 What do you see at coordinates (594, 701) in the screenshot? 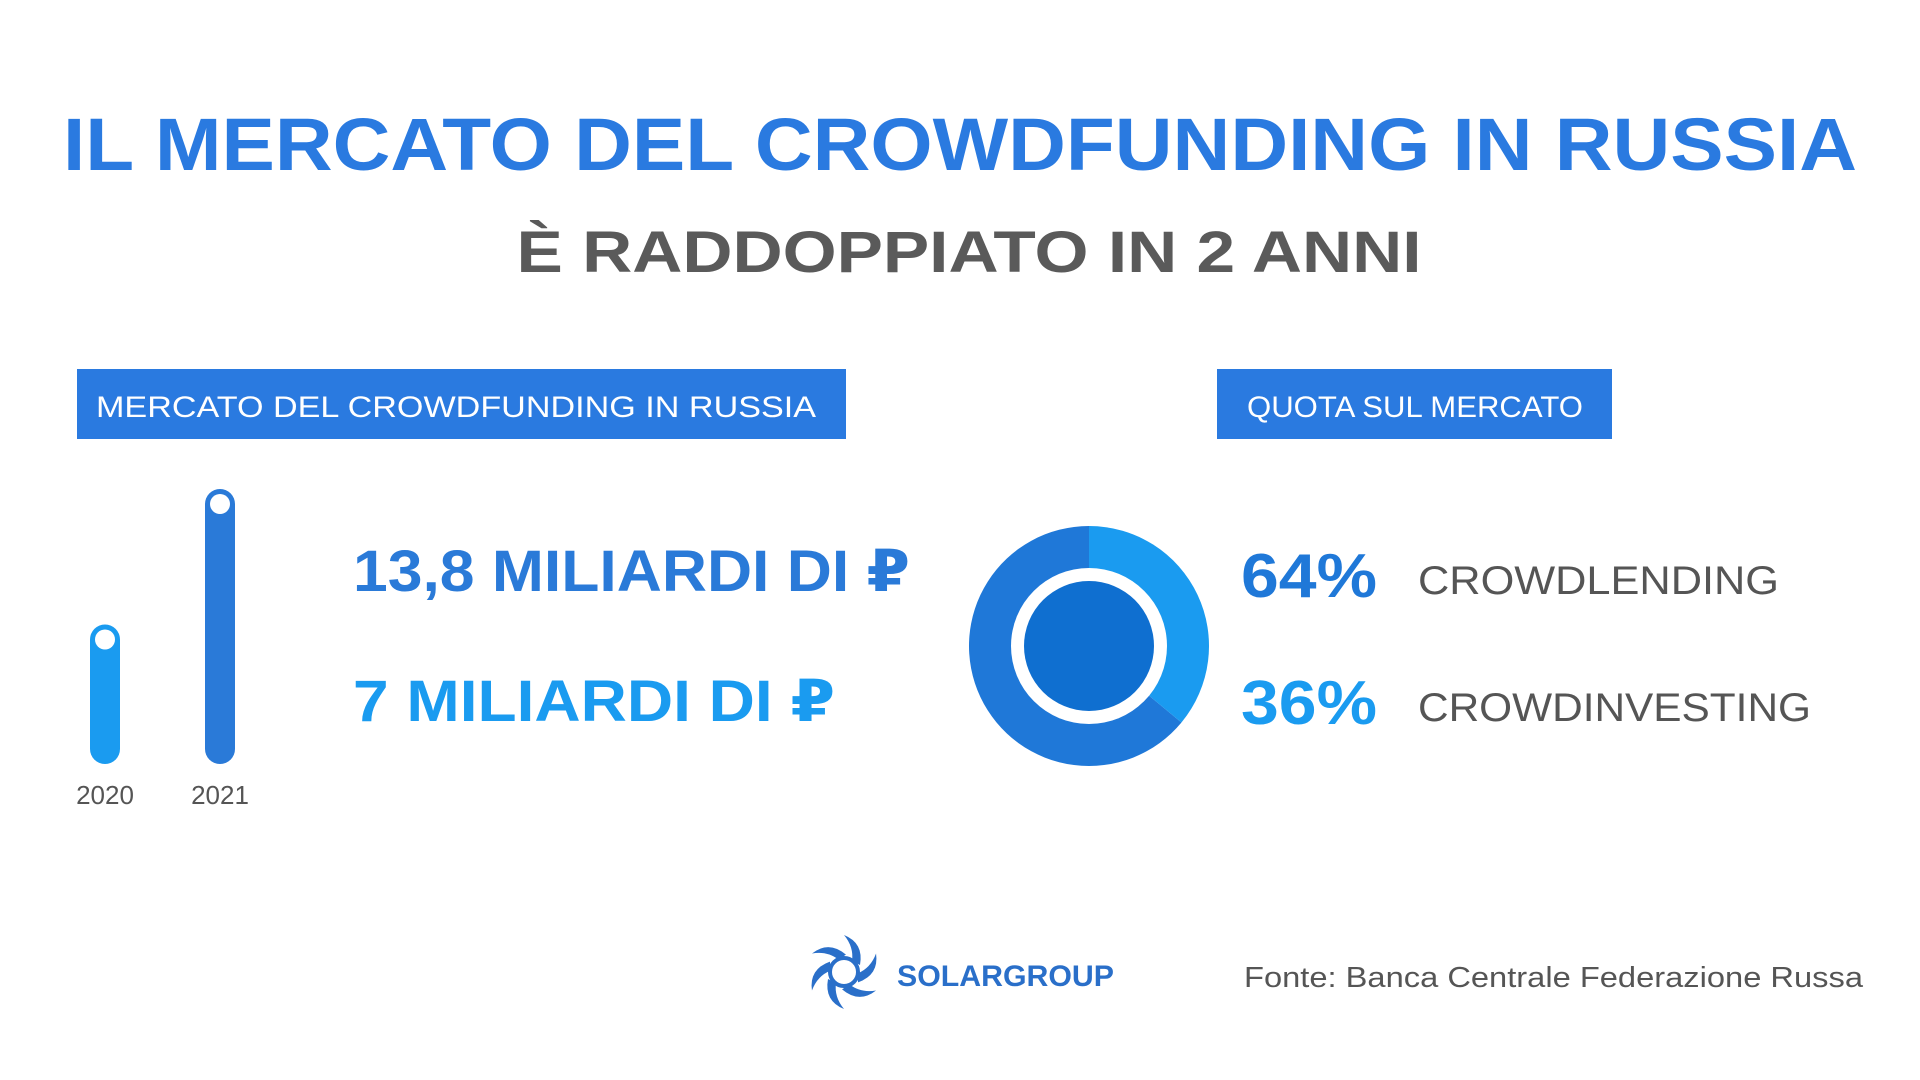
I see `value-label: 7 MILIARDI DI ₽` at bounding box center [594, 701].